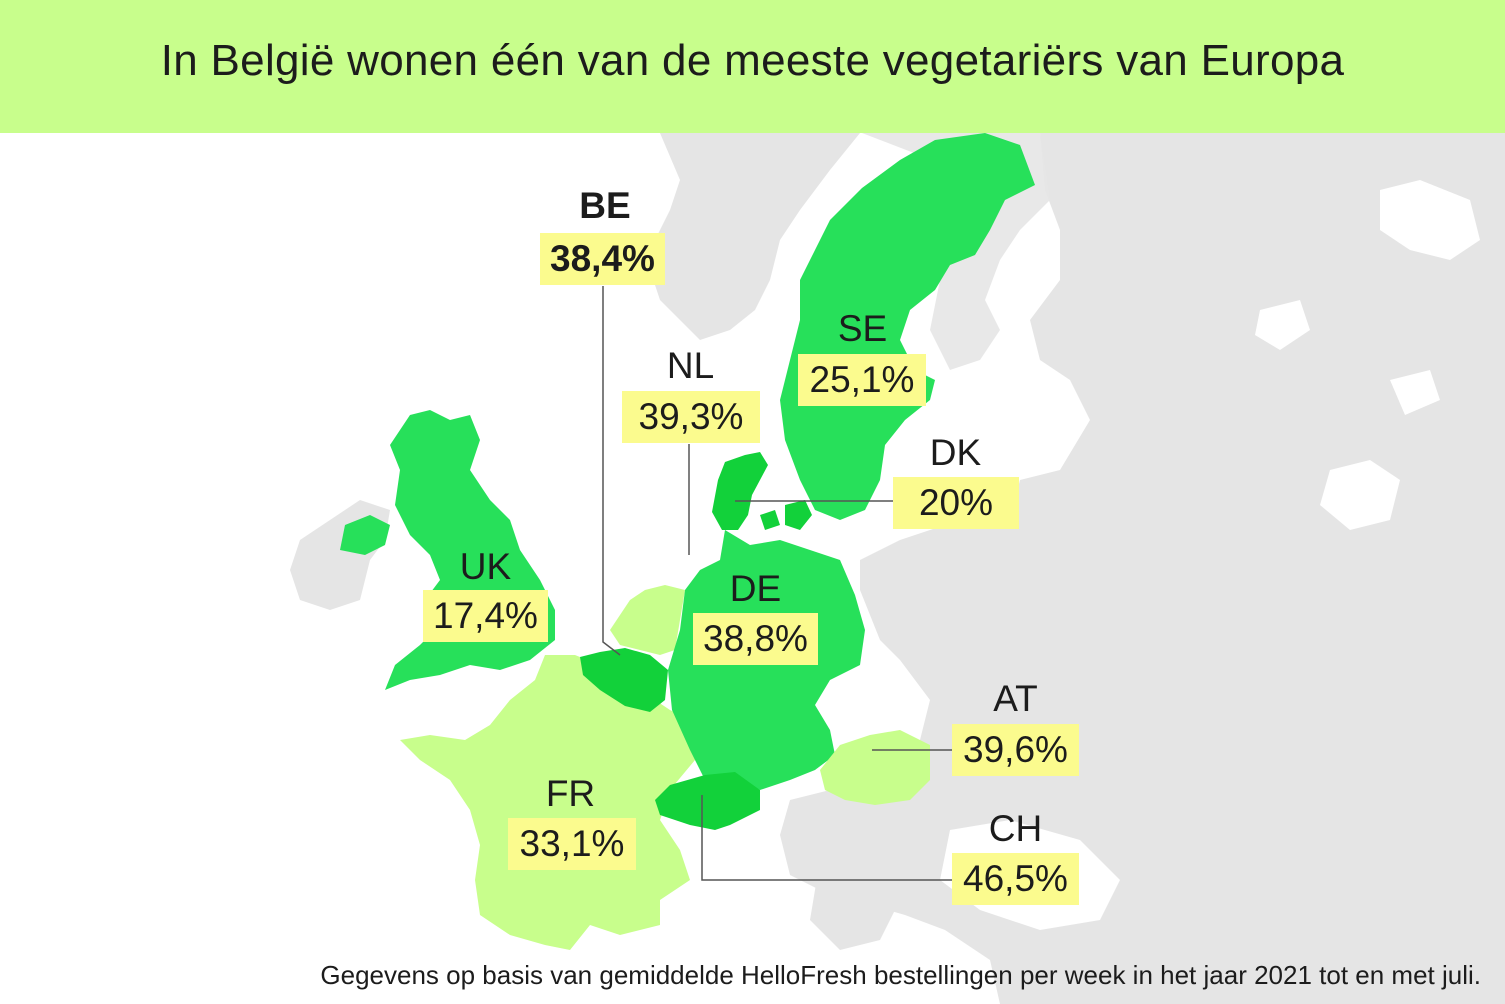 The height and width of the screenshot is (1004, 1505). What do you see at coordinates (755, 639) in the screenshot?
I see `country-value-de: 38,8%` at bounding box center [755, 639].